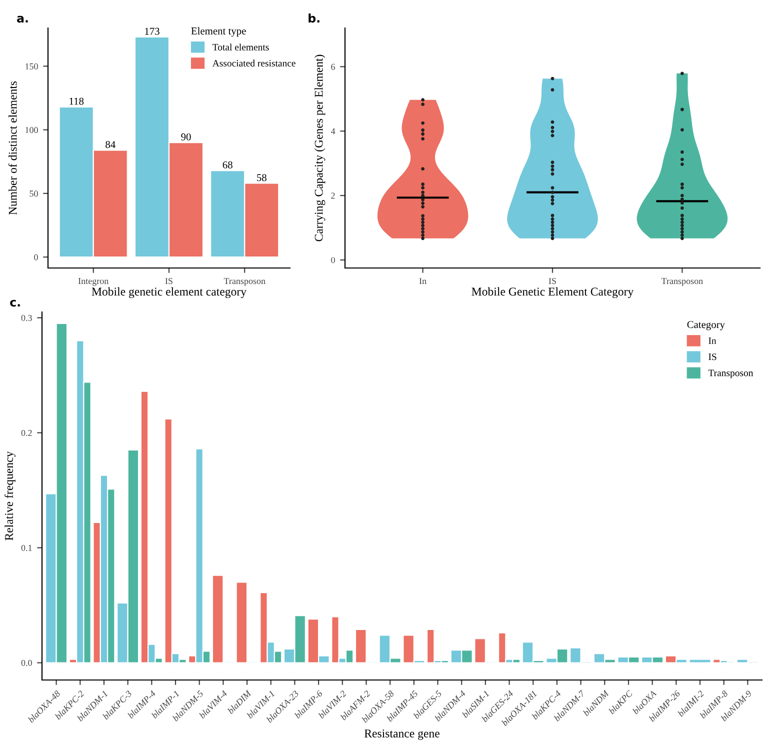 The width and height of the screenshot is (767, 756). What do you see at coordinates (26, 318) in the screenshot?
I see `y-tick-label: 0.3` at bounding box center [26, 318].